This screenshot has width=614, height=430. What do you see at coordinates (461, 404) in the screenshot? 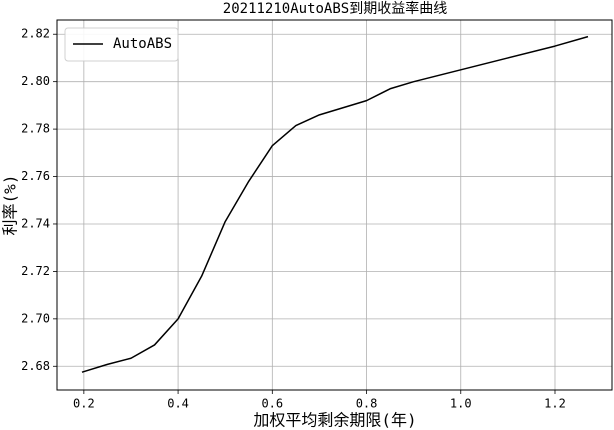
I see `x-tick-label: 1.0` at bounding box center [461, 404].